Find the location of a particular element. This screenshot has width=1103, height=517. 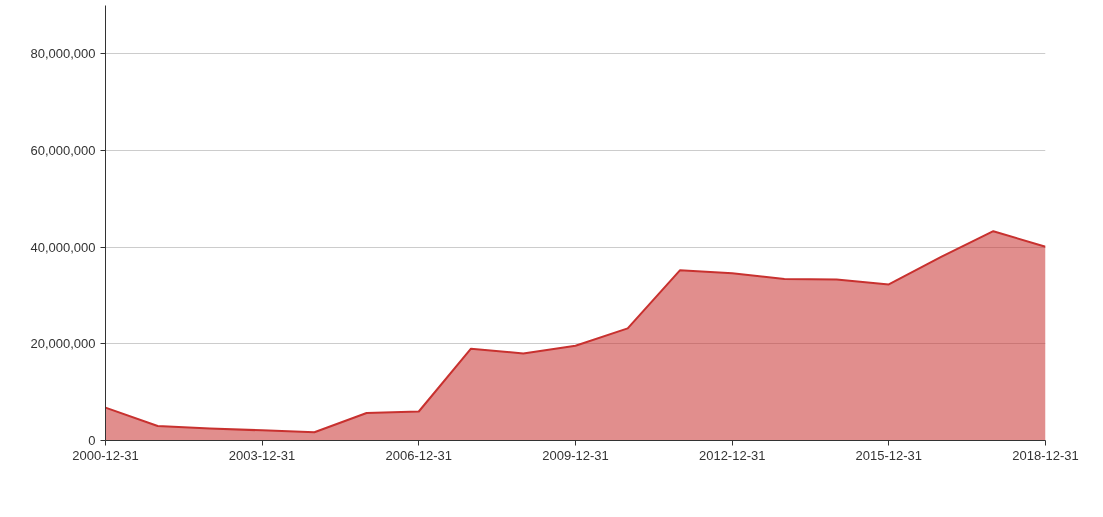

y-tick-label: 40,000,000 is located at coordinates (63, 247).